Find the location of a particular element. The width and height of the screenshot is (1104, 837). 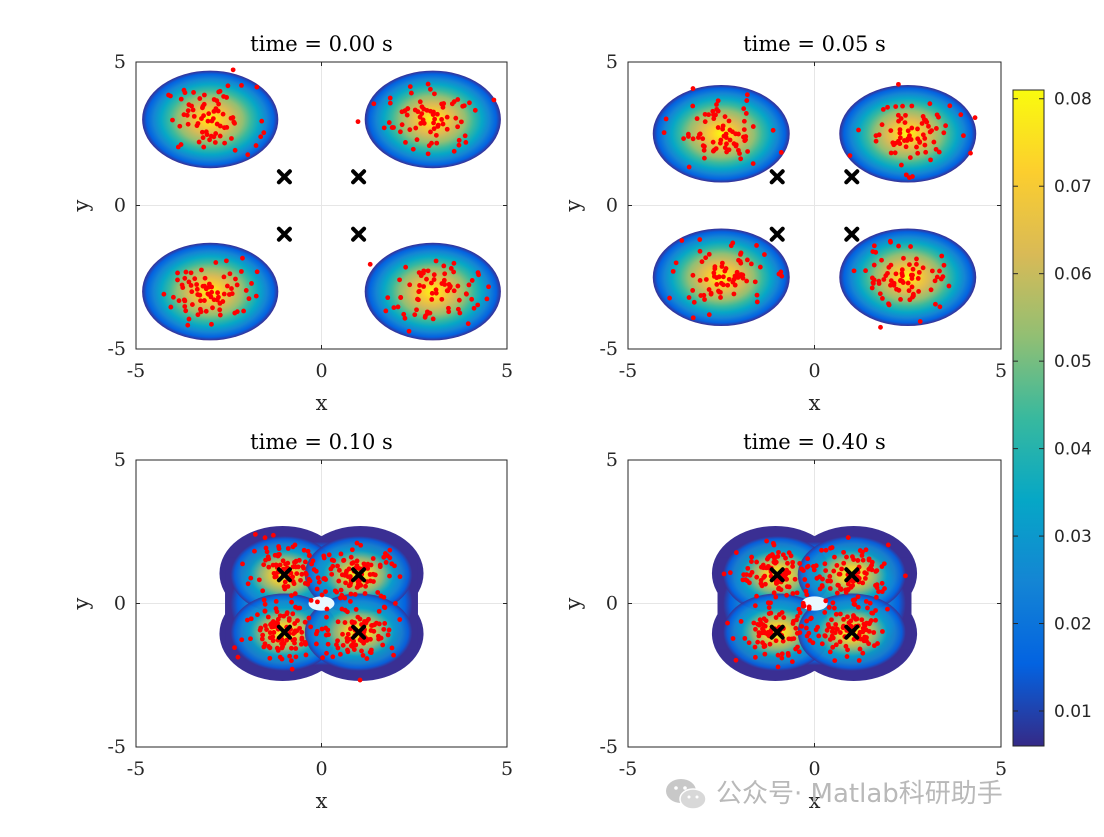

colorbar-tick-label: 0.06 is located at coordinates (1073, 275).